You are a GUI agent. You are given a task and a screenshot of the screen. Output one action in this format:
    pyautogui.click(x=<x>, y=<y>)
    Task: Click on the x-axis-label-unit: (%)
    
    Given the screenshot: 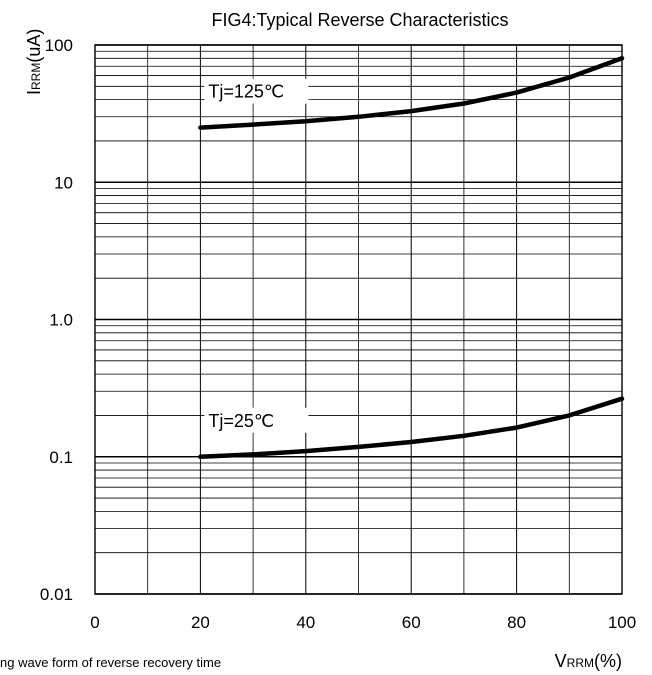 What is the action you would take?
    pyautogui.click(x=608, y=661)
    